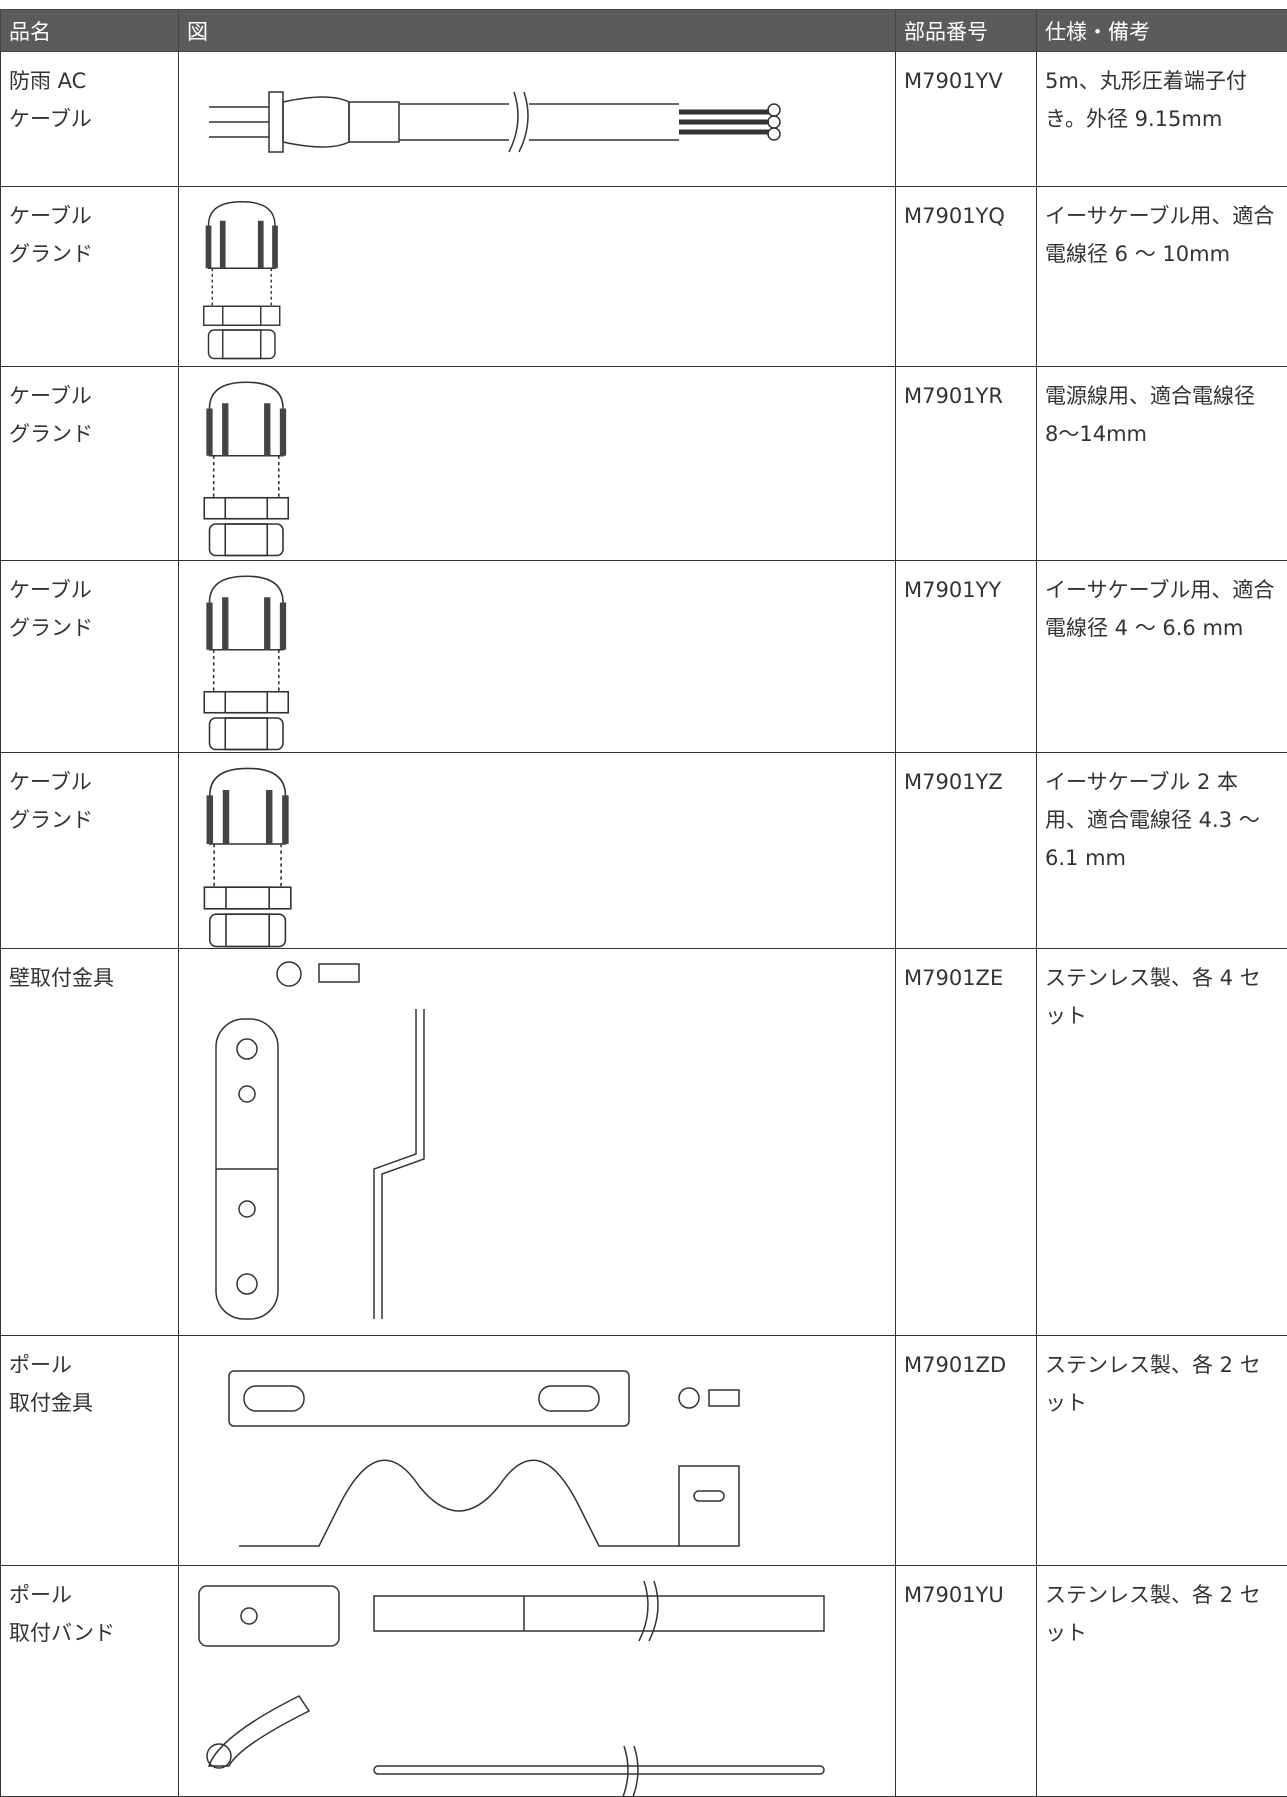 The image size is (1287, 1797). I want to click on name-line: 取付バンド, so click(62, 1633).